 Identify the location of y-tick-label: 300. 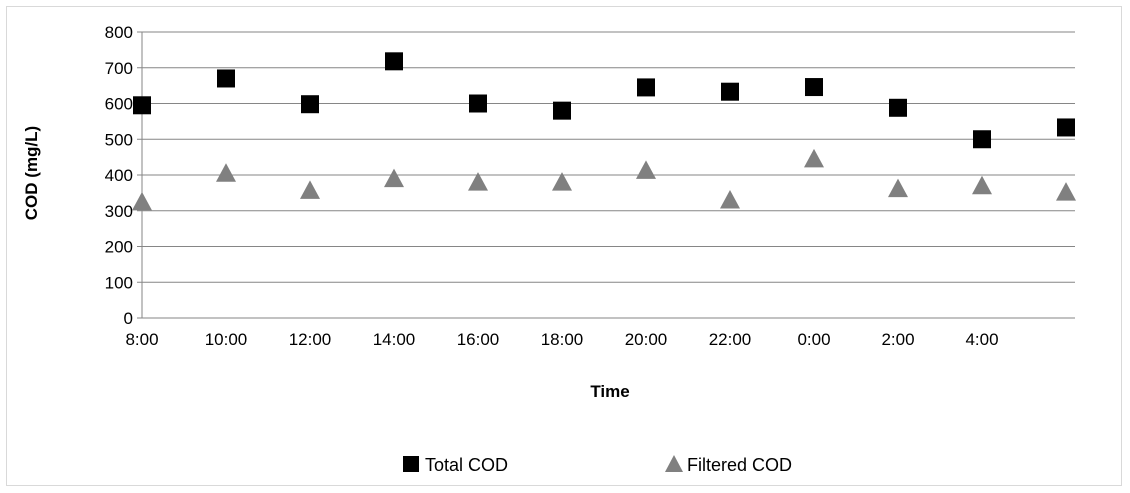
(119, 211).